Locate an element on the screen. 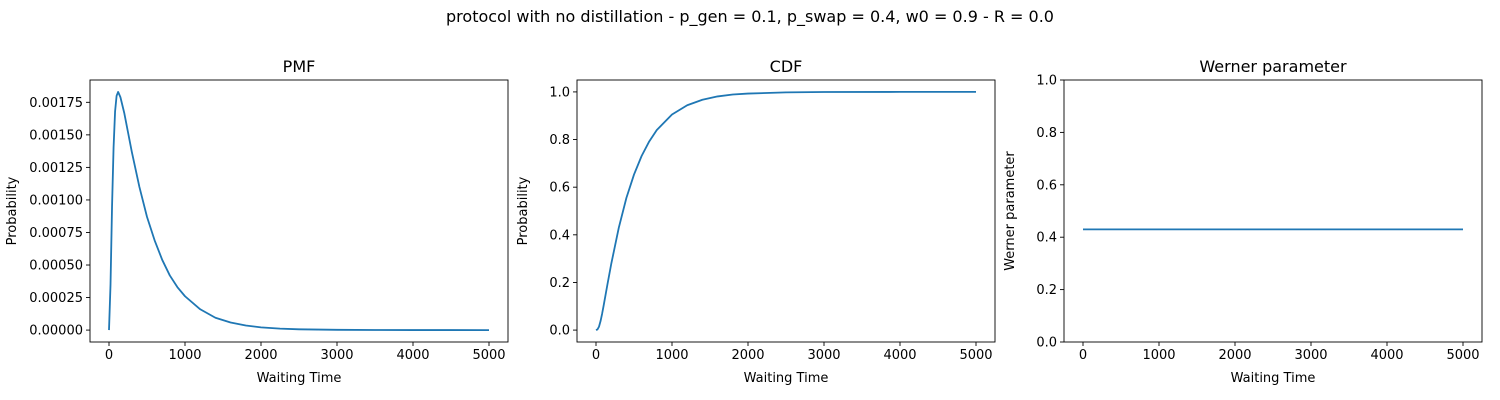 The width and height of the screenshot is (1500, 400). pmf-y-tick-label: 0.00050 is located at coordinates (56, 266).